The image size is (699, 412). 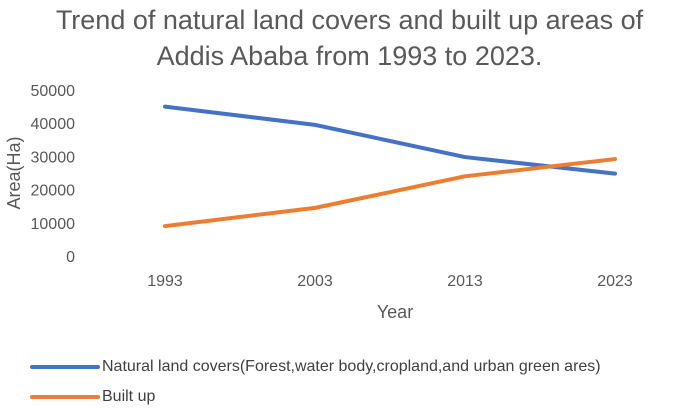 I want to click on y-tick-label-40000: 40000, so click(x=53, y=124).